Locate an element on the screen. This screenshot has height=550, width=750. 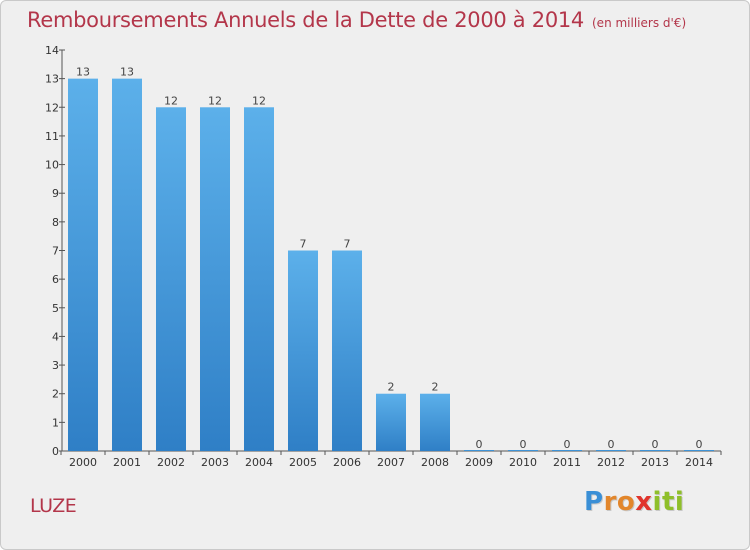
y-tick-label: 11 is located at coordinates (52, 136).